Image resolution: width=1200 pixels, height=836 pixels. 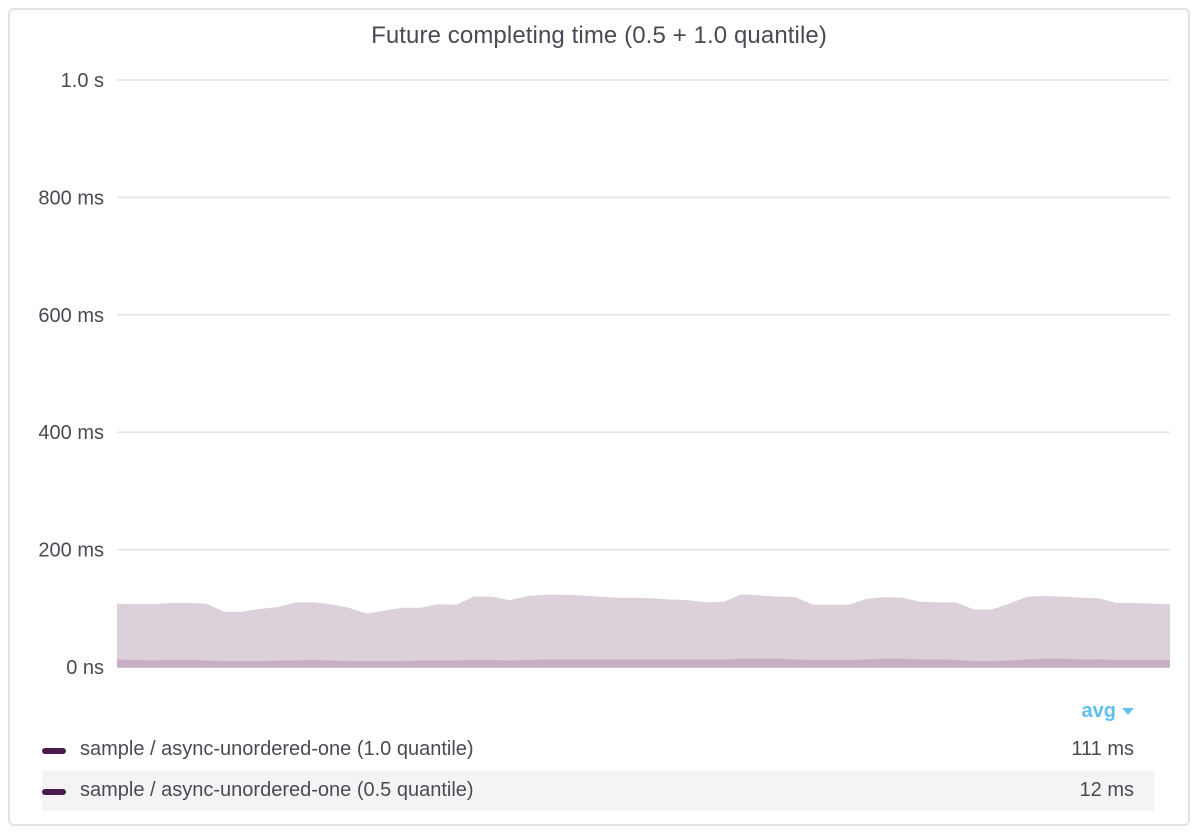 What do you see at coordinates (1128, 712) in the screenshot?
I see `caret-down-icon` at bounding box center [1128, 712].